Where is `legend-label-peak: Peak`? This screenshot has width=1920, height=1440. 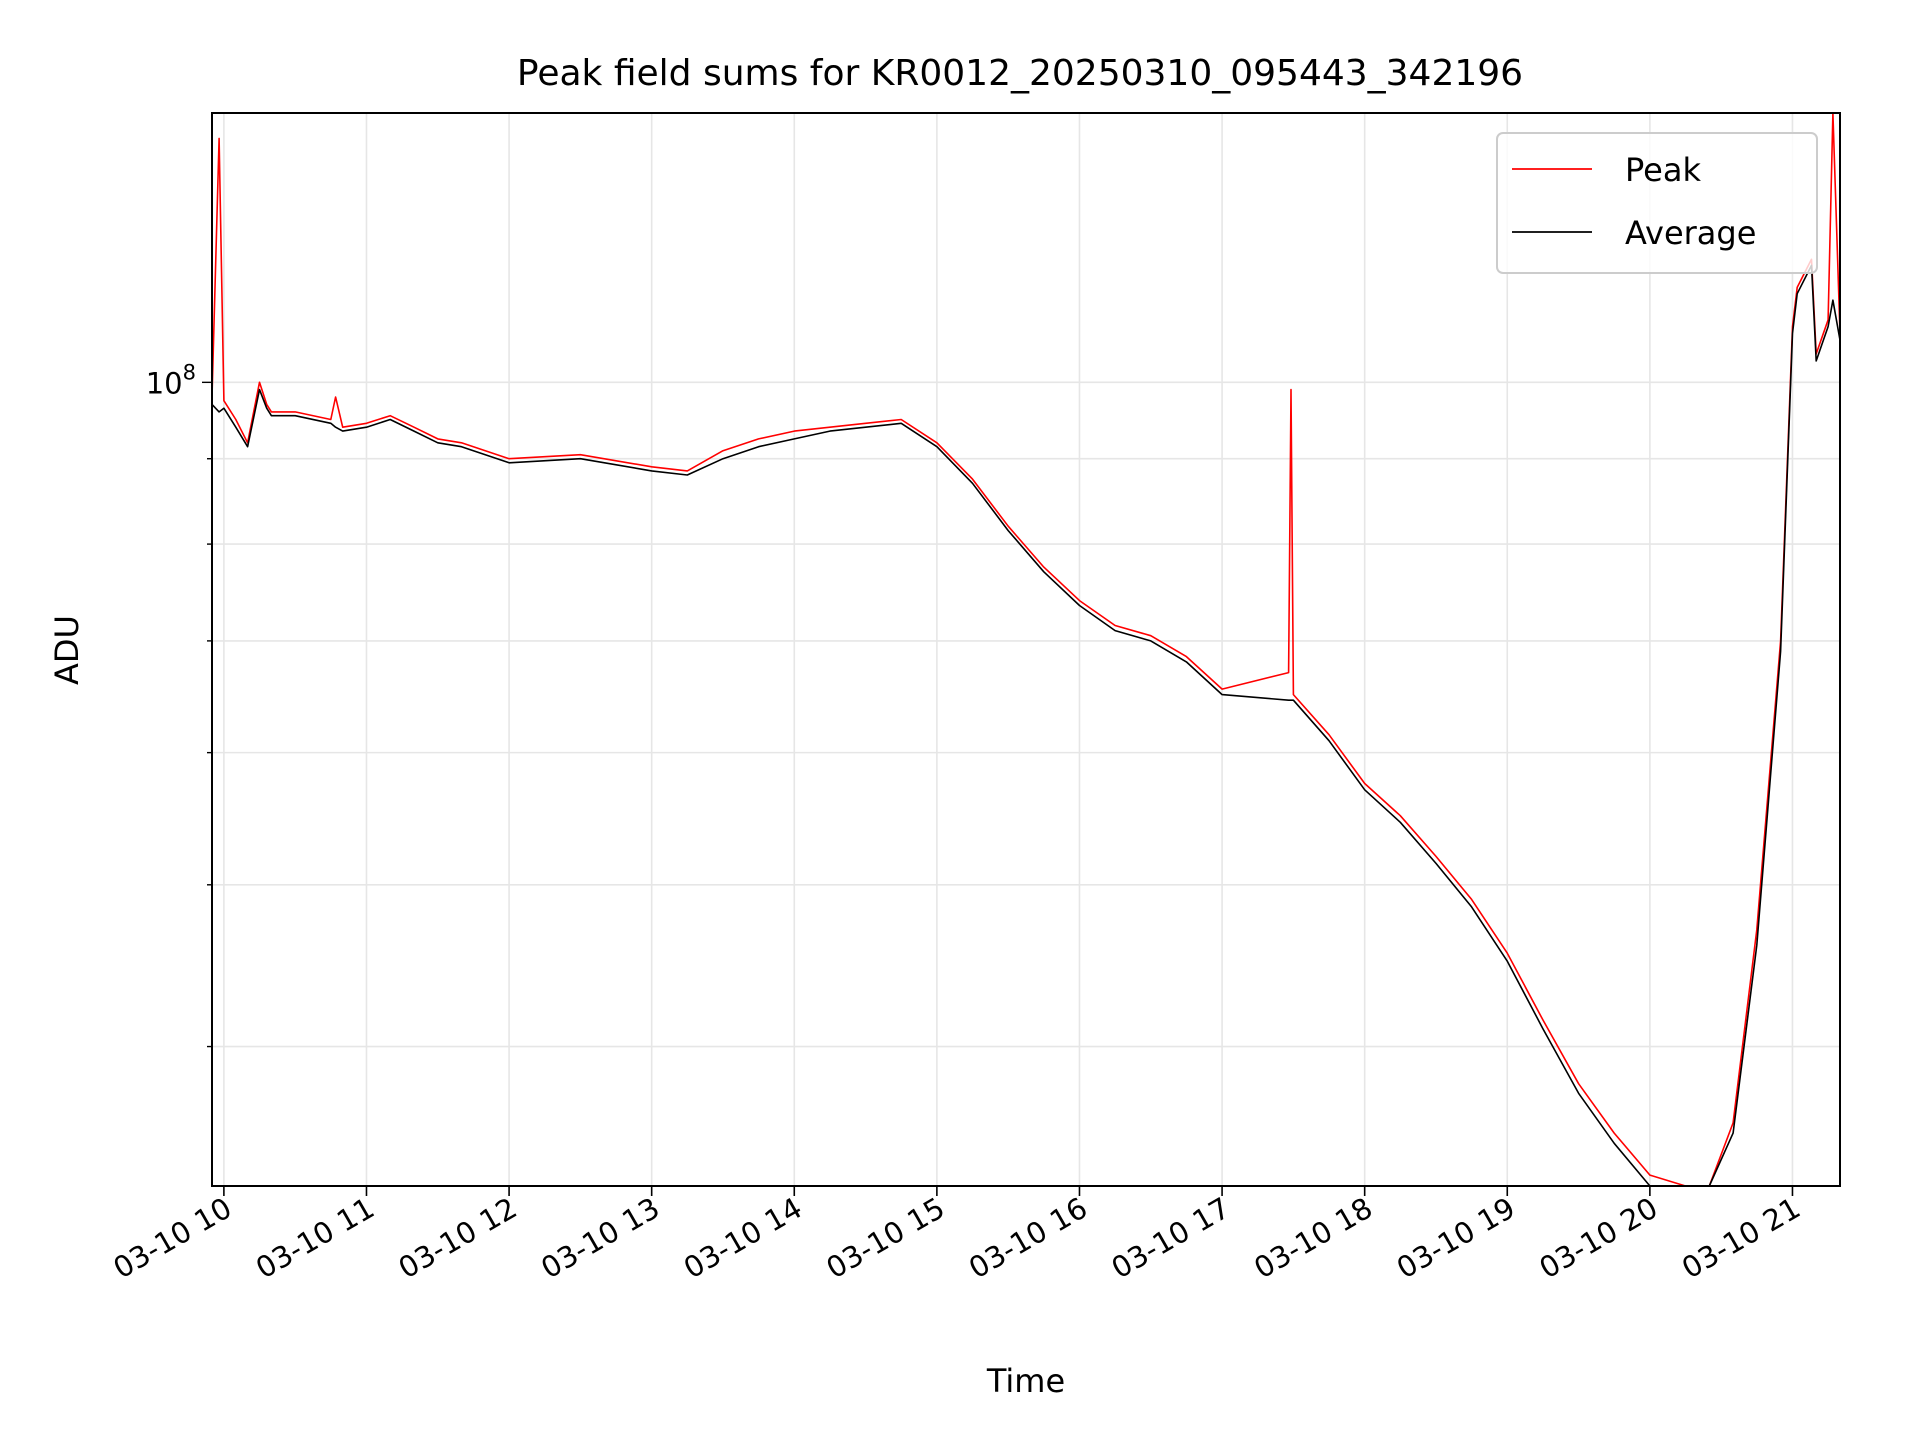
legend-label-peak: Peak is located at coordinates (1663, 170).